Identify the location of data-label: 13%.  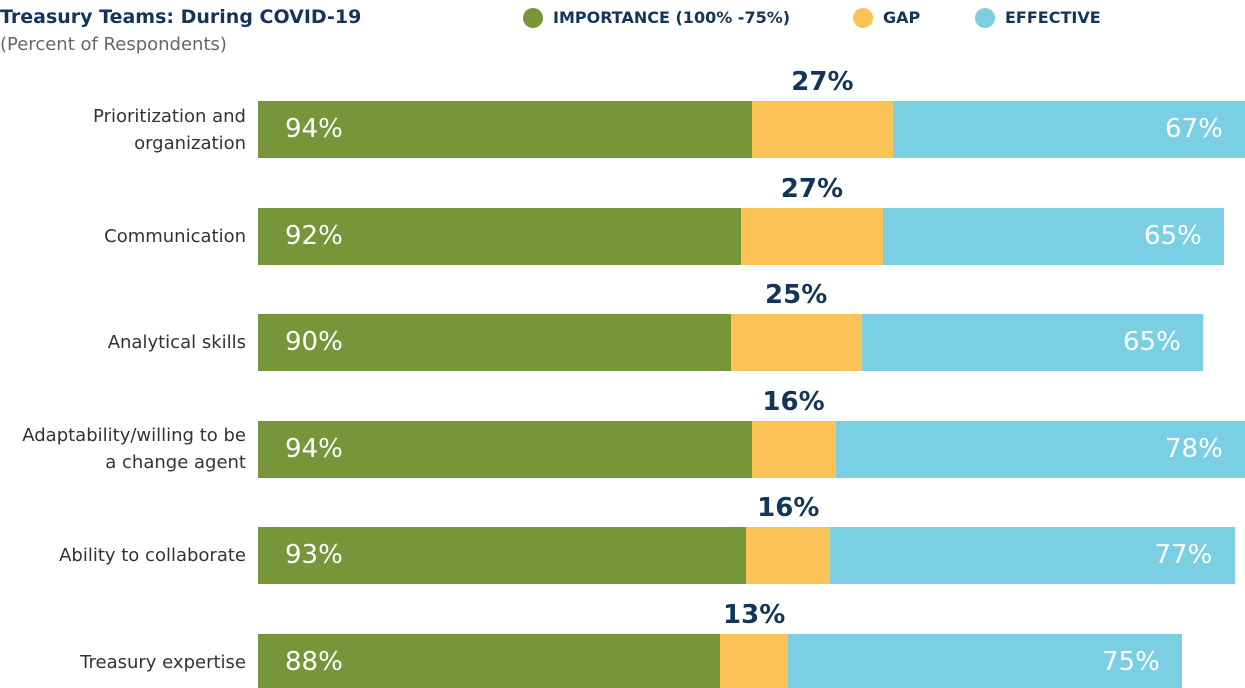
(754, 615).